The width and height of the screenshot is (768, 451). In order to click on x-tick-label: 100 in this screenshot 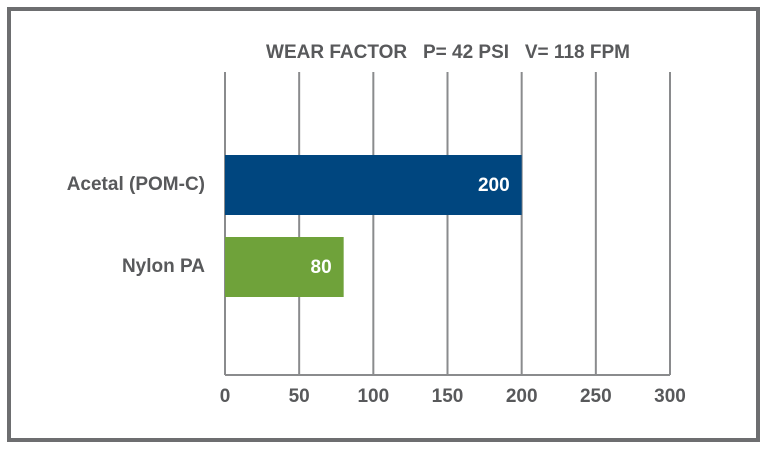, I will do `click(373, 396)`.